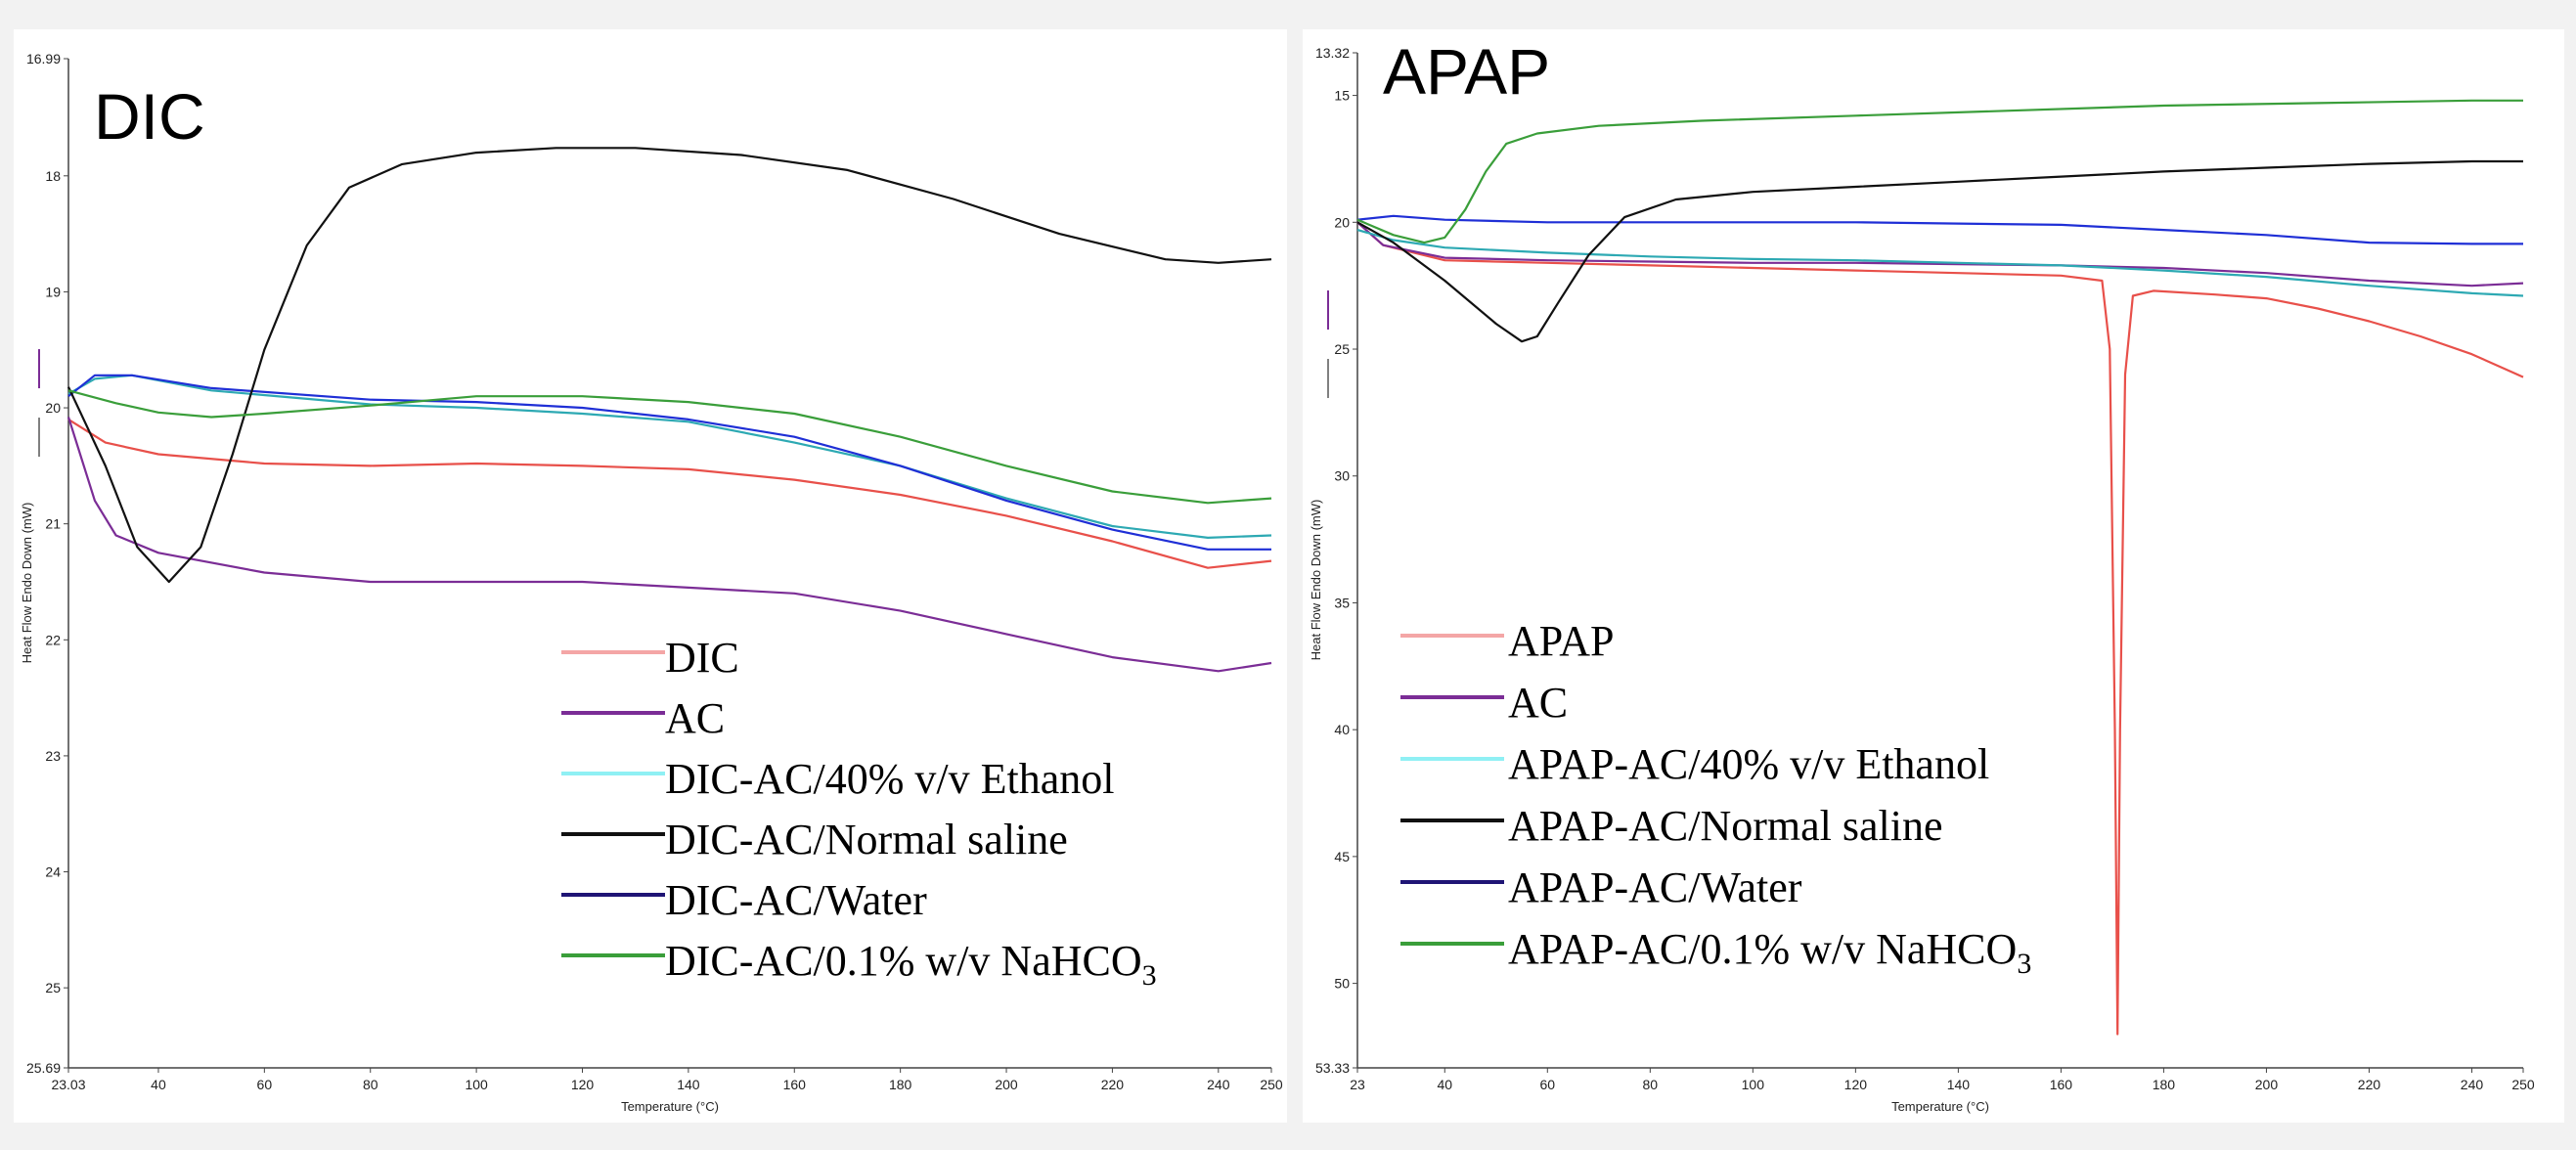 The image size is (2576, 1150). I want to click on dic-x-tick-label: 250, so click(1271, 1084).